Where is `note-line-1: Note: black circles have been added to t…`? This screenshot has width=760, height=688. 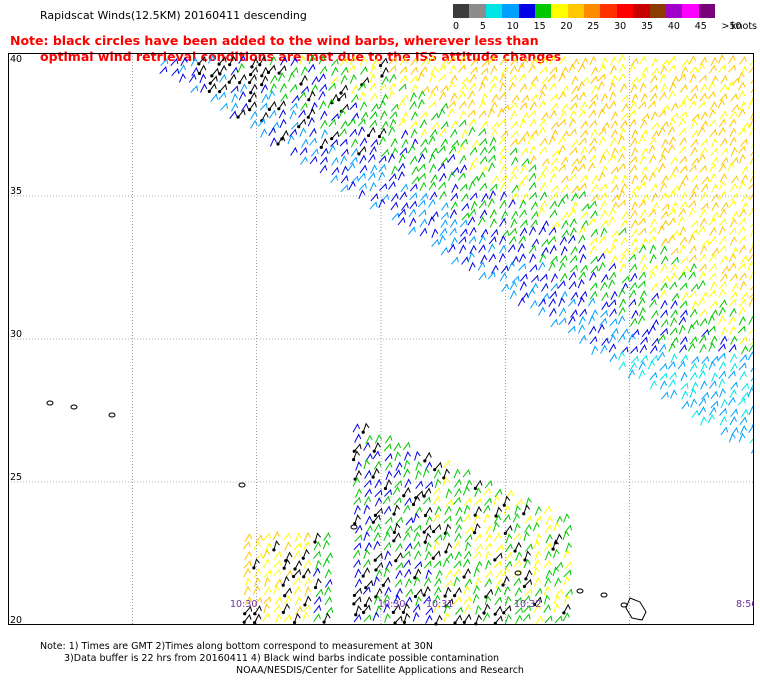 note-line-1: Note: black circles have been added to t… is located at coordinates (274, 40).